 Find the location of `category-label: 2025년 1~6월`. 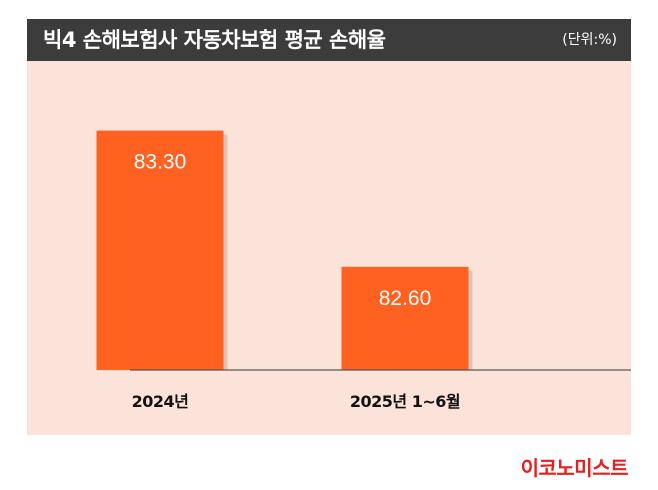

category-label: 2025년 1~6월 is located at coordinates (405, 401).